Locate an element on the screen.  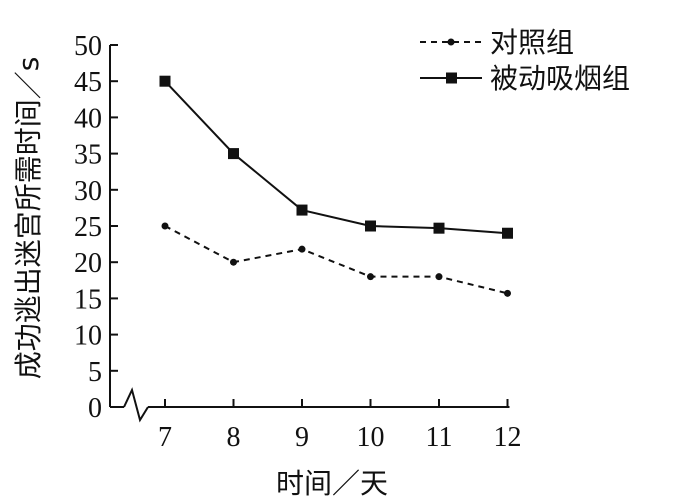
y-tick-label: 25 is located at coordinates (88, 227).